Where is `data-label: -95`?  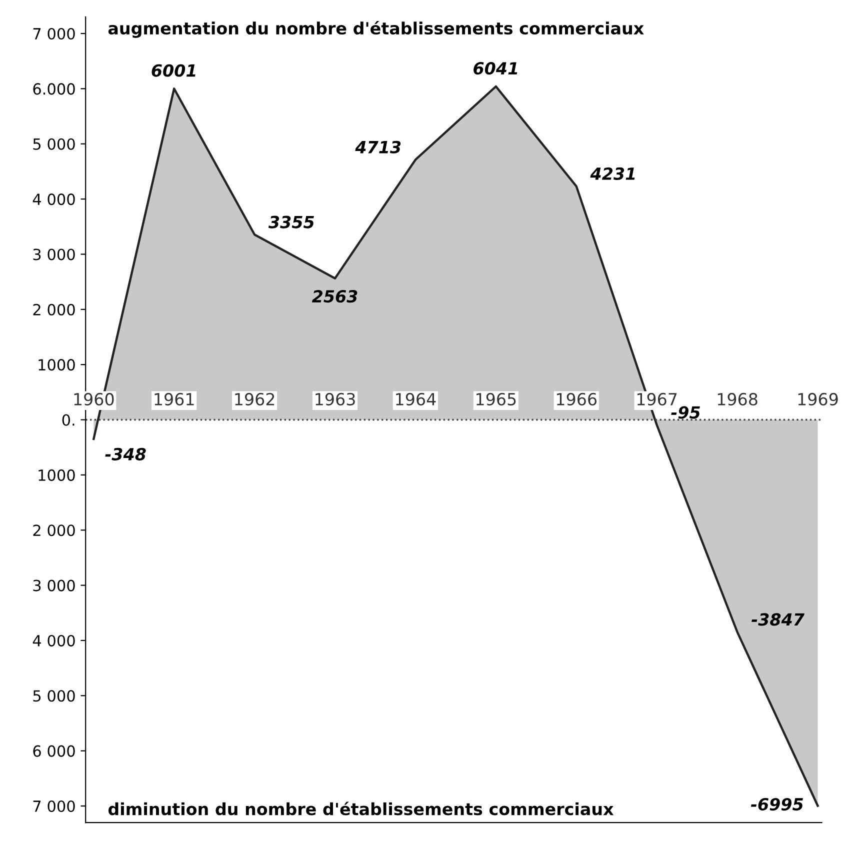
data-label: -95 is located at coordinates (685, 412).